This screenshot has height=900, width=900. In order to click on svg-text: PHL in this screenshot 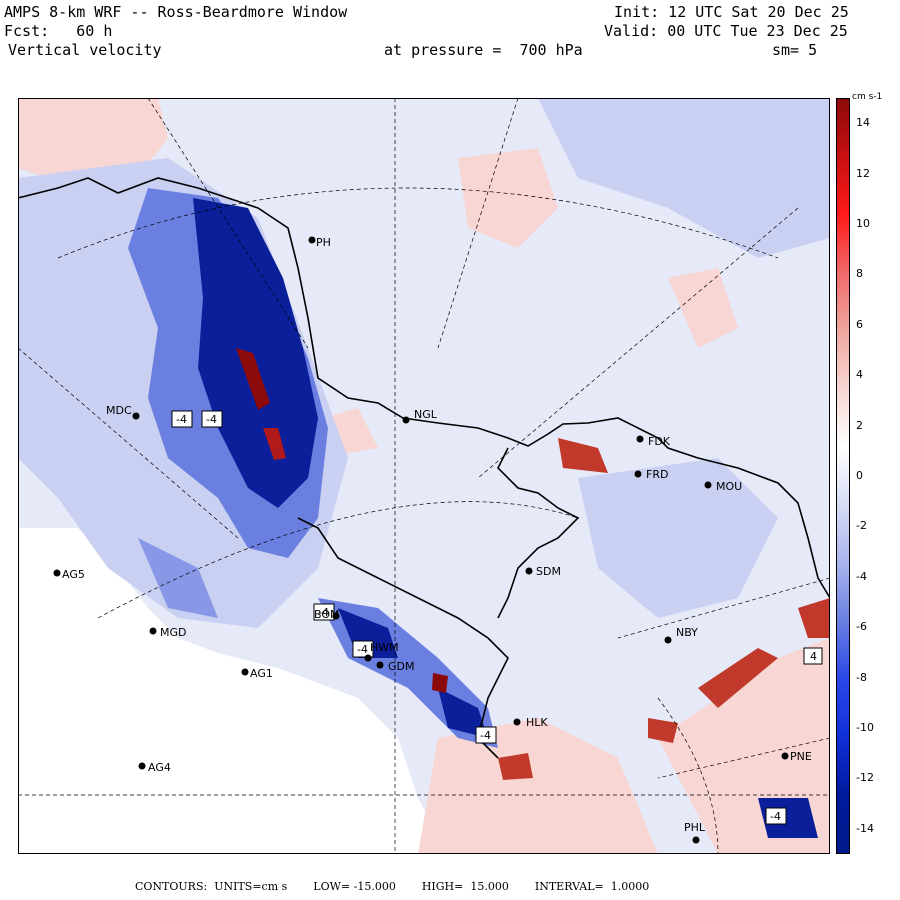, I will do `click(695, 827)`.